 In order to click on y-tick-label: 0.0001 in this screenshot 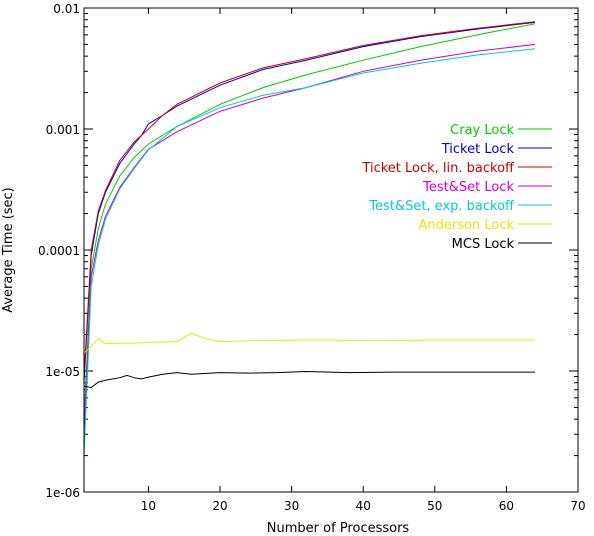, I will do `click(59, 251)`.